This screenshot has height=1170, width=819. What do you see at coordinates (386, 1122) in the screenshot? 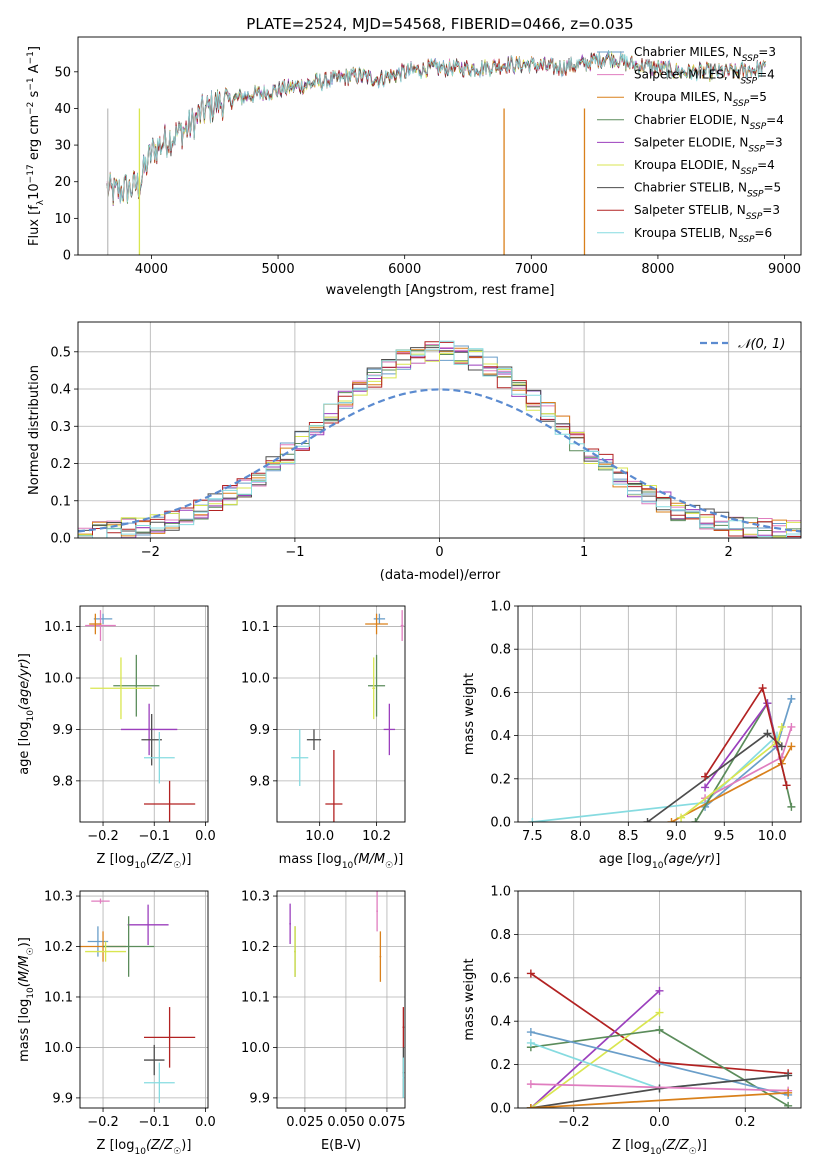
I see `x-tick-label: 0.075` at bounding box center [386, 1122].